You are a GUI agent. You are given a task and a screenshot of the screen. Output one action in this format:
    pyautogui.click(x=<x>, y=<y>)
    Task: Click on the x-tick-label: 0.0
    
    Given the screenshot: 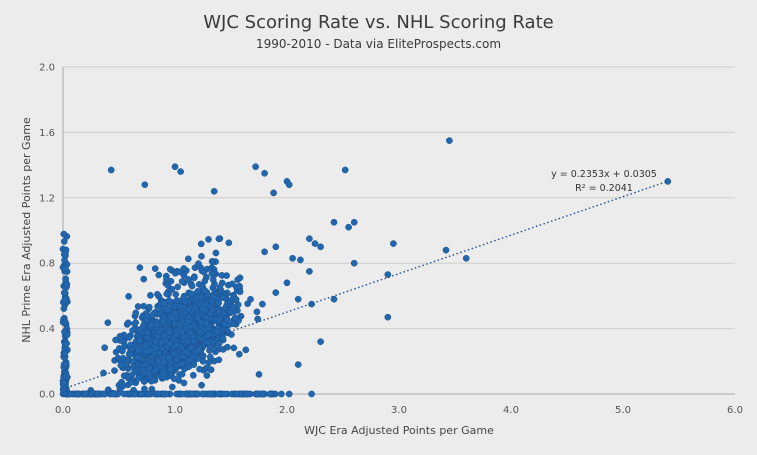 What is the action you would take?
    pyautogui.click(x=63, y=410)
    